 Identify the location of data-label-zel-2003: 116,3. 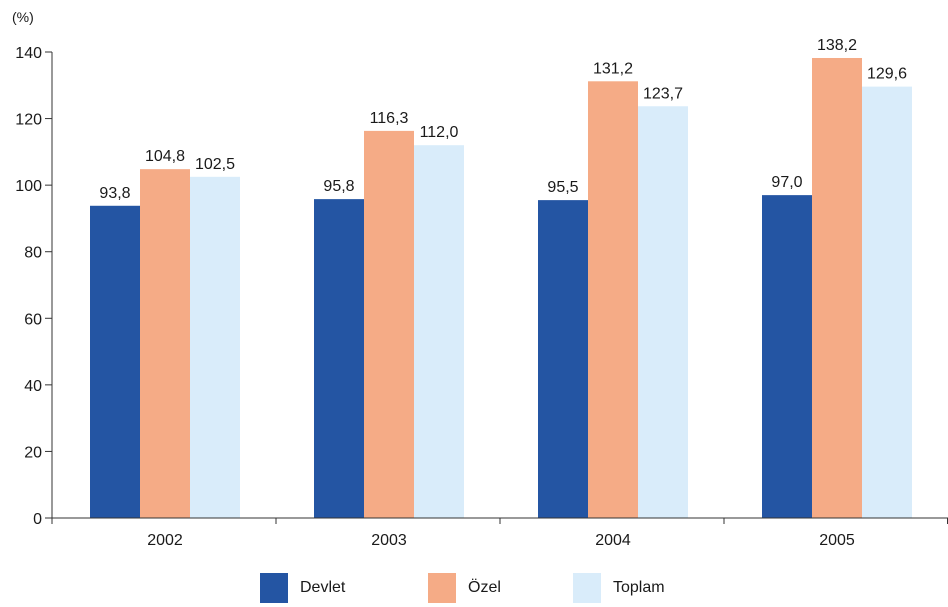
(389, 118).